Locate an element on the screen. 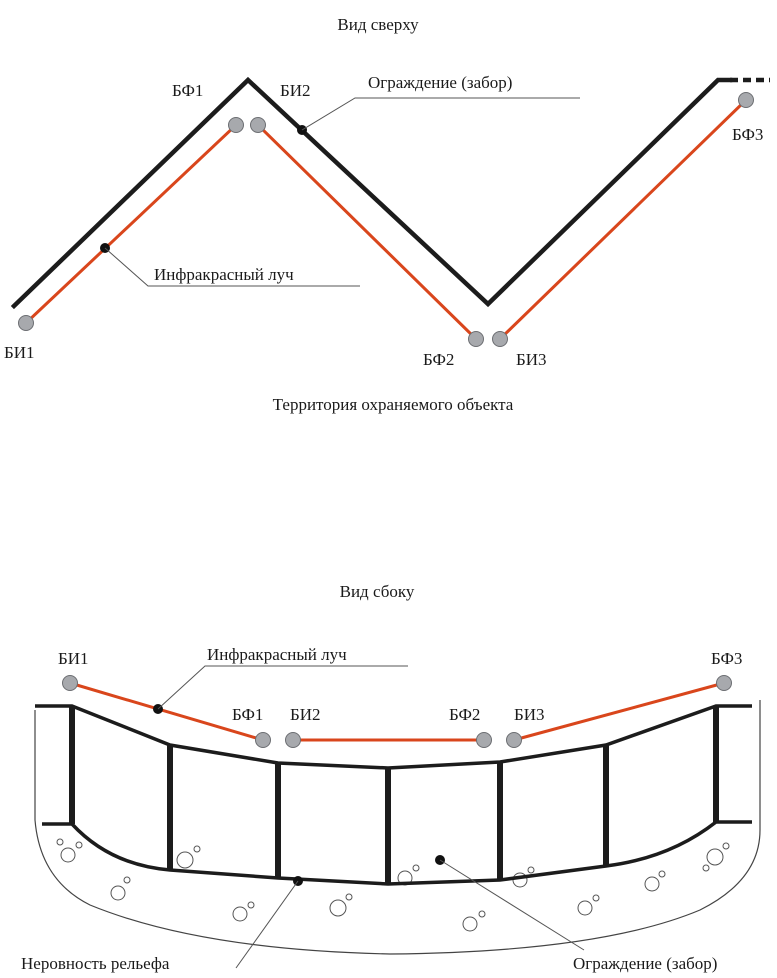 The width and height of the screenshot is (777, 978). side-device-bi3 is located at coordinates (514, 740).